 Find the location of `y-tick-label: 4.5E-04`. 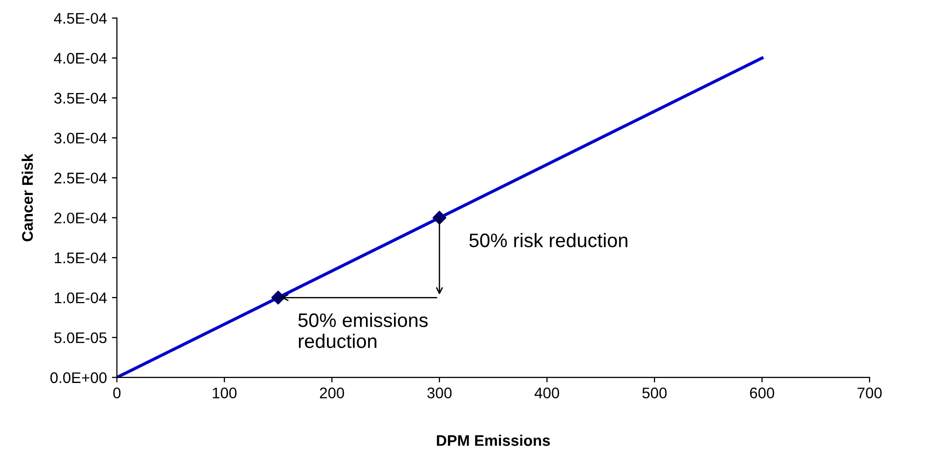

y-tick-label: 4.5E-04 is located at coordinates (80, 18).